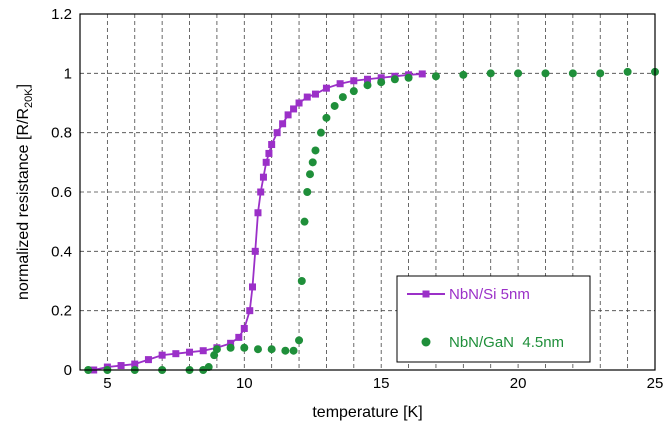  Describe the element at coordinates (61, 133) in the screenshot. I see `y-tick-label: 0.8` at that location.